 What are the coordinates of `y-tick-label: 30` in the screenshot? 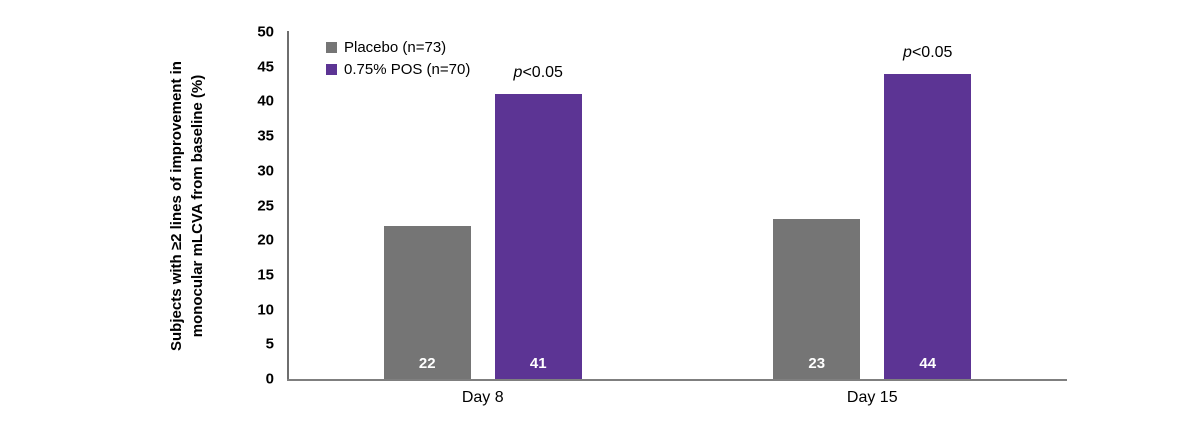 It's located at (265, 171).